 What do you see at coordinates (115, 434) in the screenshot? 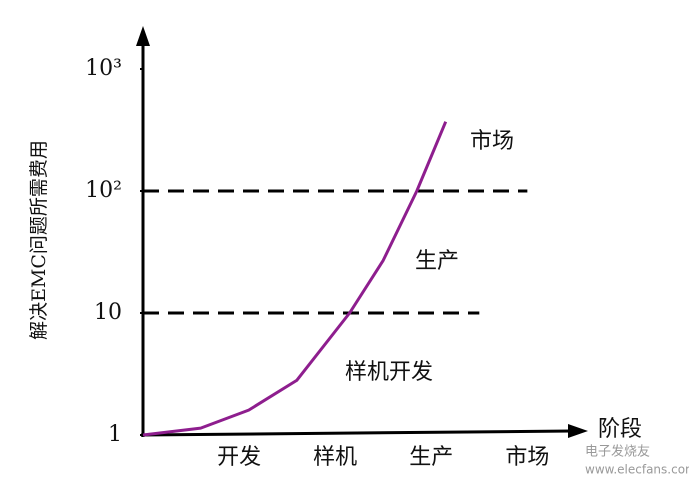
I see `y-tick-label: 1` at bounding box center [115, 434].